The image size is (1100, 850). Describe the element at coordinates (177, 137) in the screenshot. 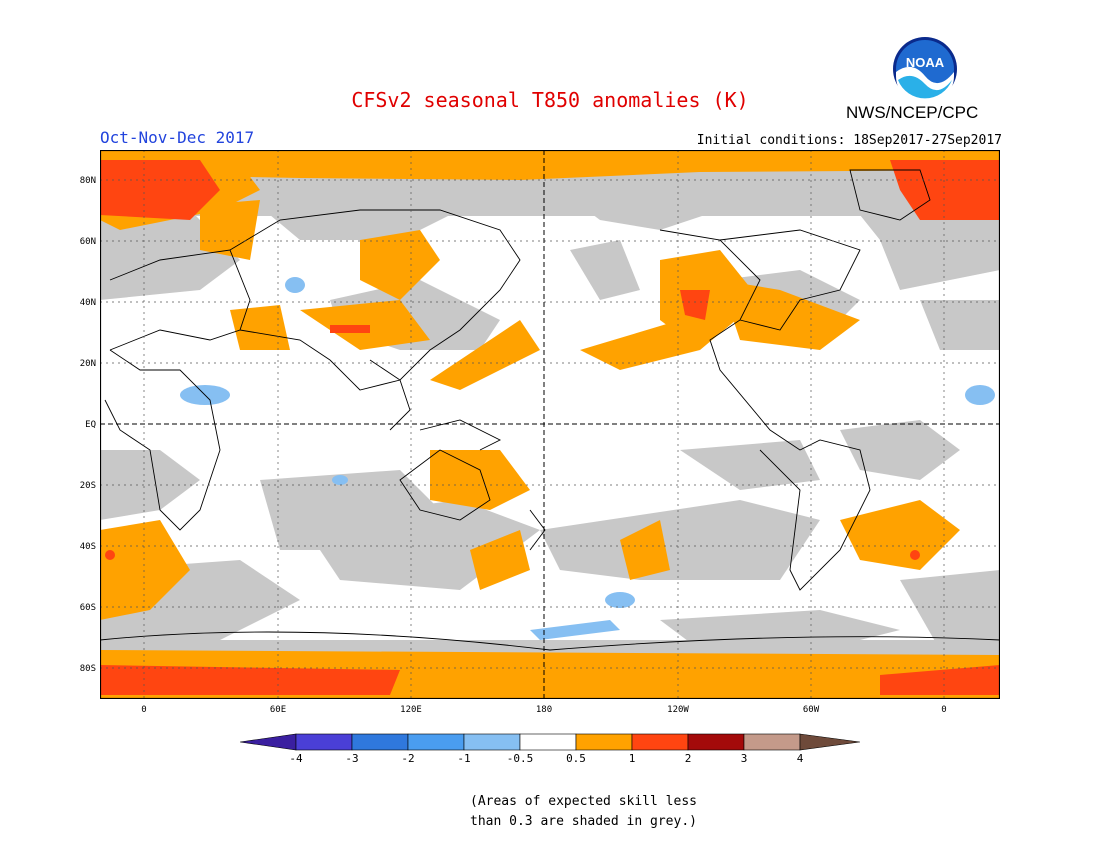

I see `forecast-period: Oct-Nov-Dec 2017` at that location.